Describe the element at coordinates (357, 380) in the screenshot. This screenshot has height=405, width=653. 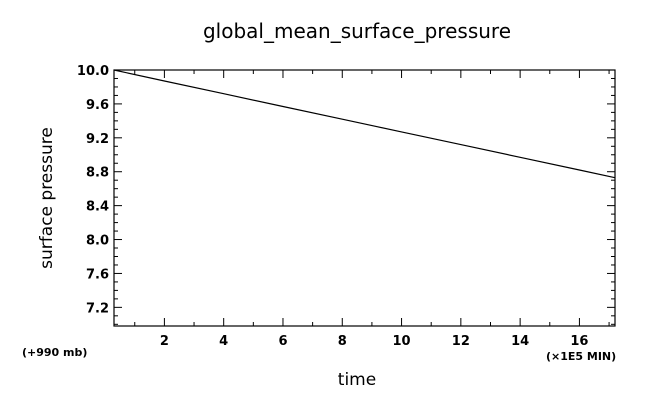
I see `x-axis-title: time` at that location.